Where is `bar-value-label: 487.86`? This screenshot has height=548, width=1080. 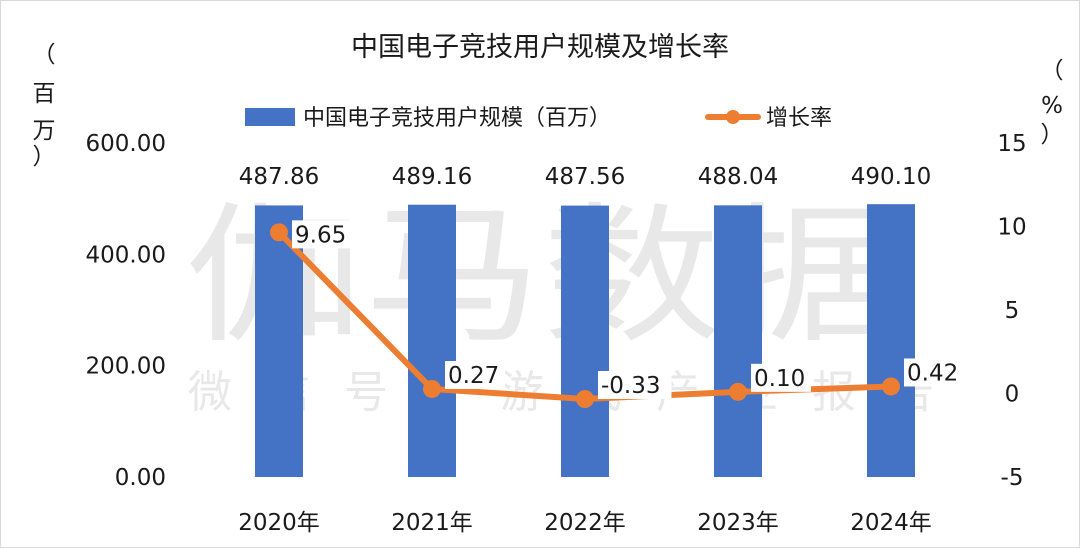
bar-value-label: 487.86 is located at coordinates (279, 177).